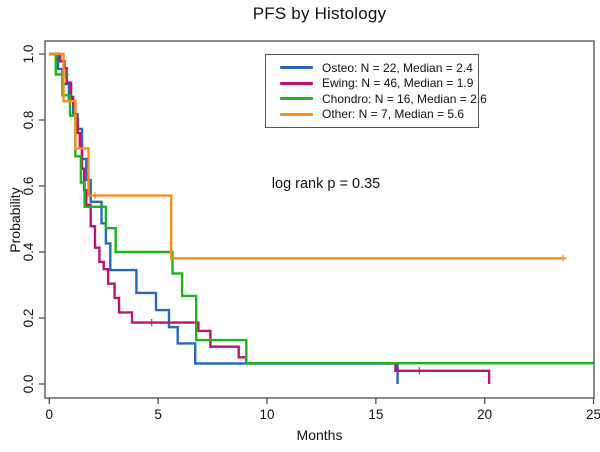  I want to click on legend-entry-osteo: Osteo: N = 22, Median = 2.4, so click(372, 68).